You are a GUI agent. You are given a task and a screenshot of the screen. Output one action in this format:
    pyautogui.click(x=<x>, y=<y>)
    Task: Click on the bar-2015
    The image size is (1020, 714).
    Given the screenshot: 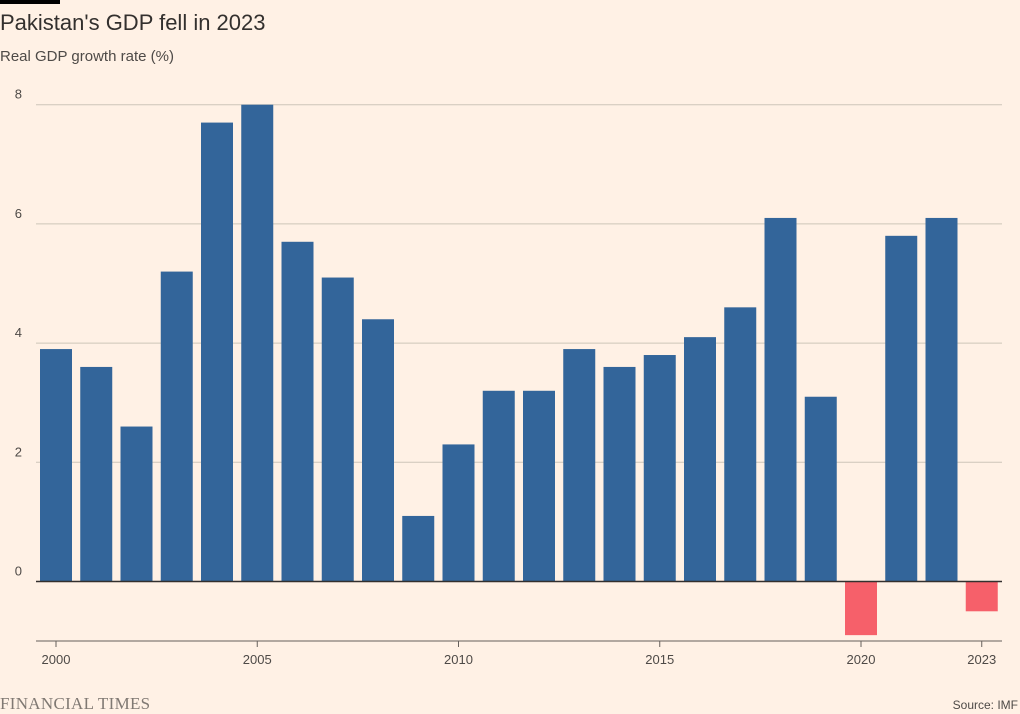 What is the action you would take?
    pyautogui.click(x=659, y=468)
    